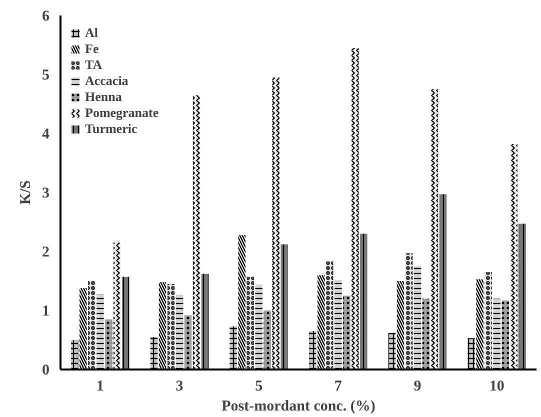 This screenshot has height=417, width=541. I want to click on x-axis-title: Post-mordant conc. (%), so click(299, 406).